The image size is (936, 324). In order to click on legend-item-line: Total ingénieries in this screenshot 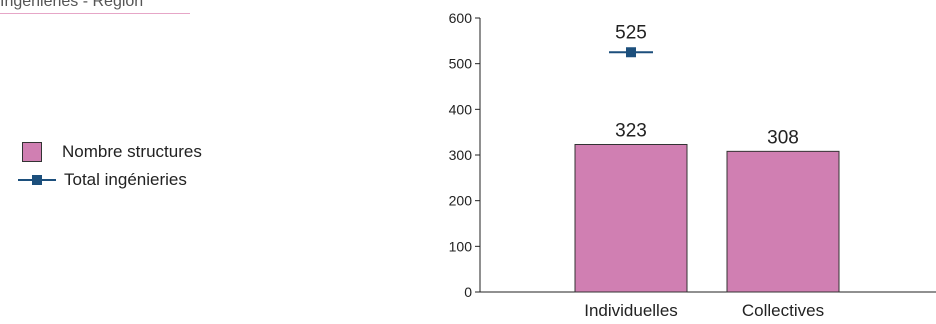, I will do `click(110, 180)`.